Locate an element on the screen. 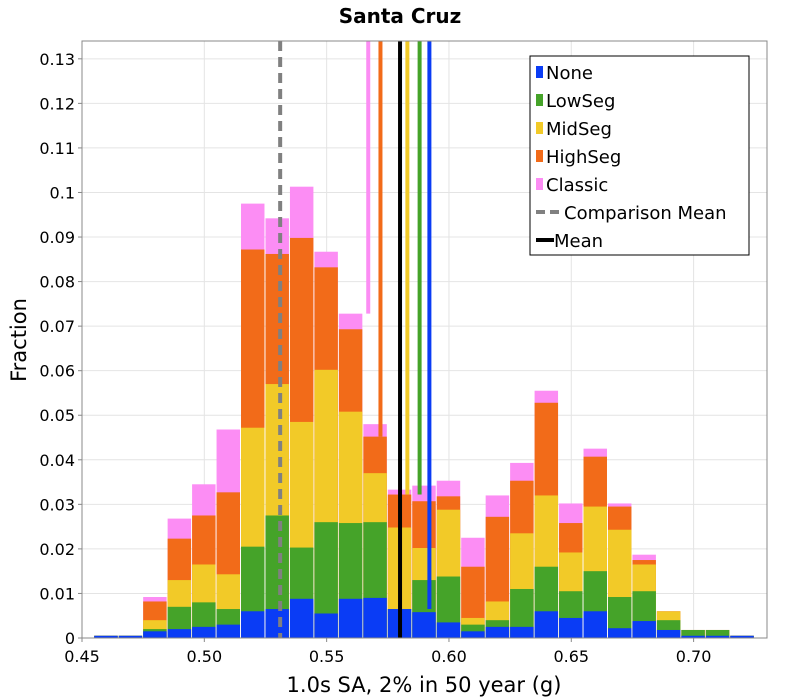 The height and width of the screenshot is (700, 800). x-tick-label: 0.70 is located at coordinates (694, 656).